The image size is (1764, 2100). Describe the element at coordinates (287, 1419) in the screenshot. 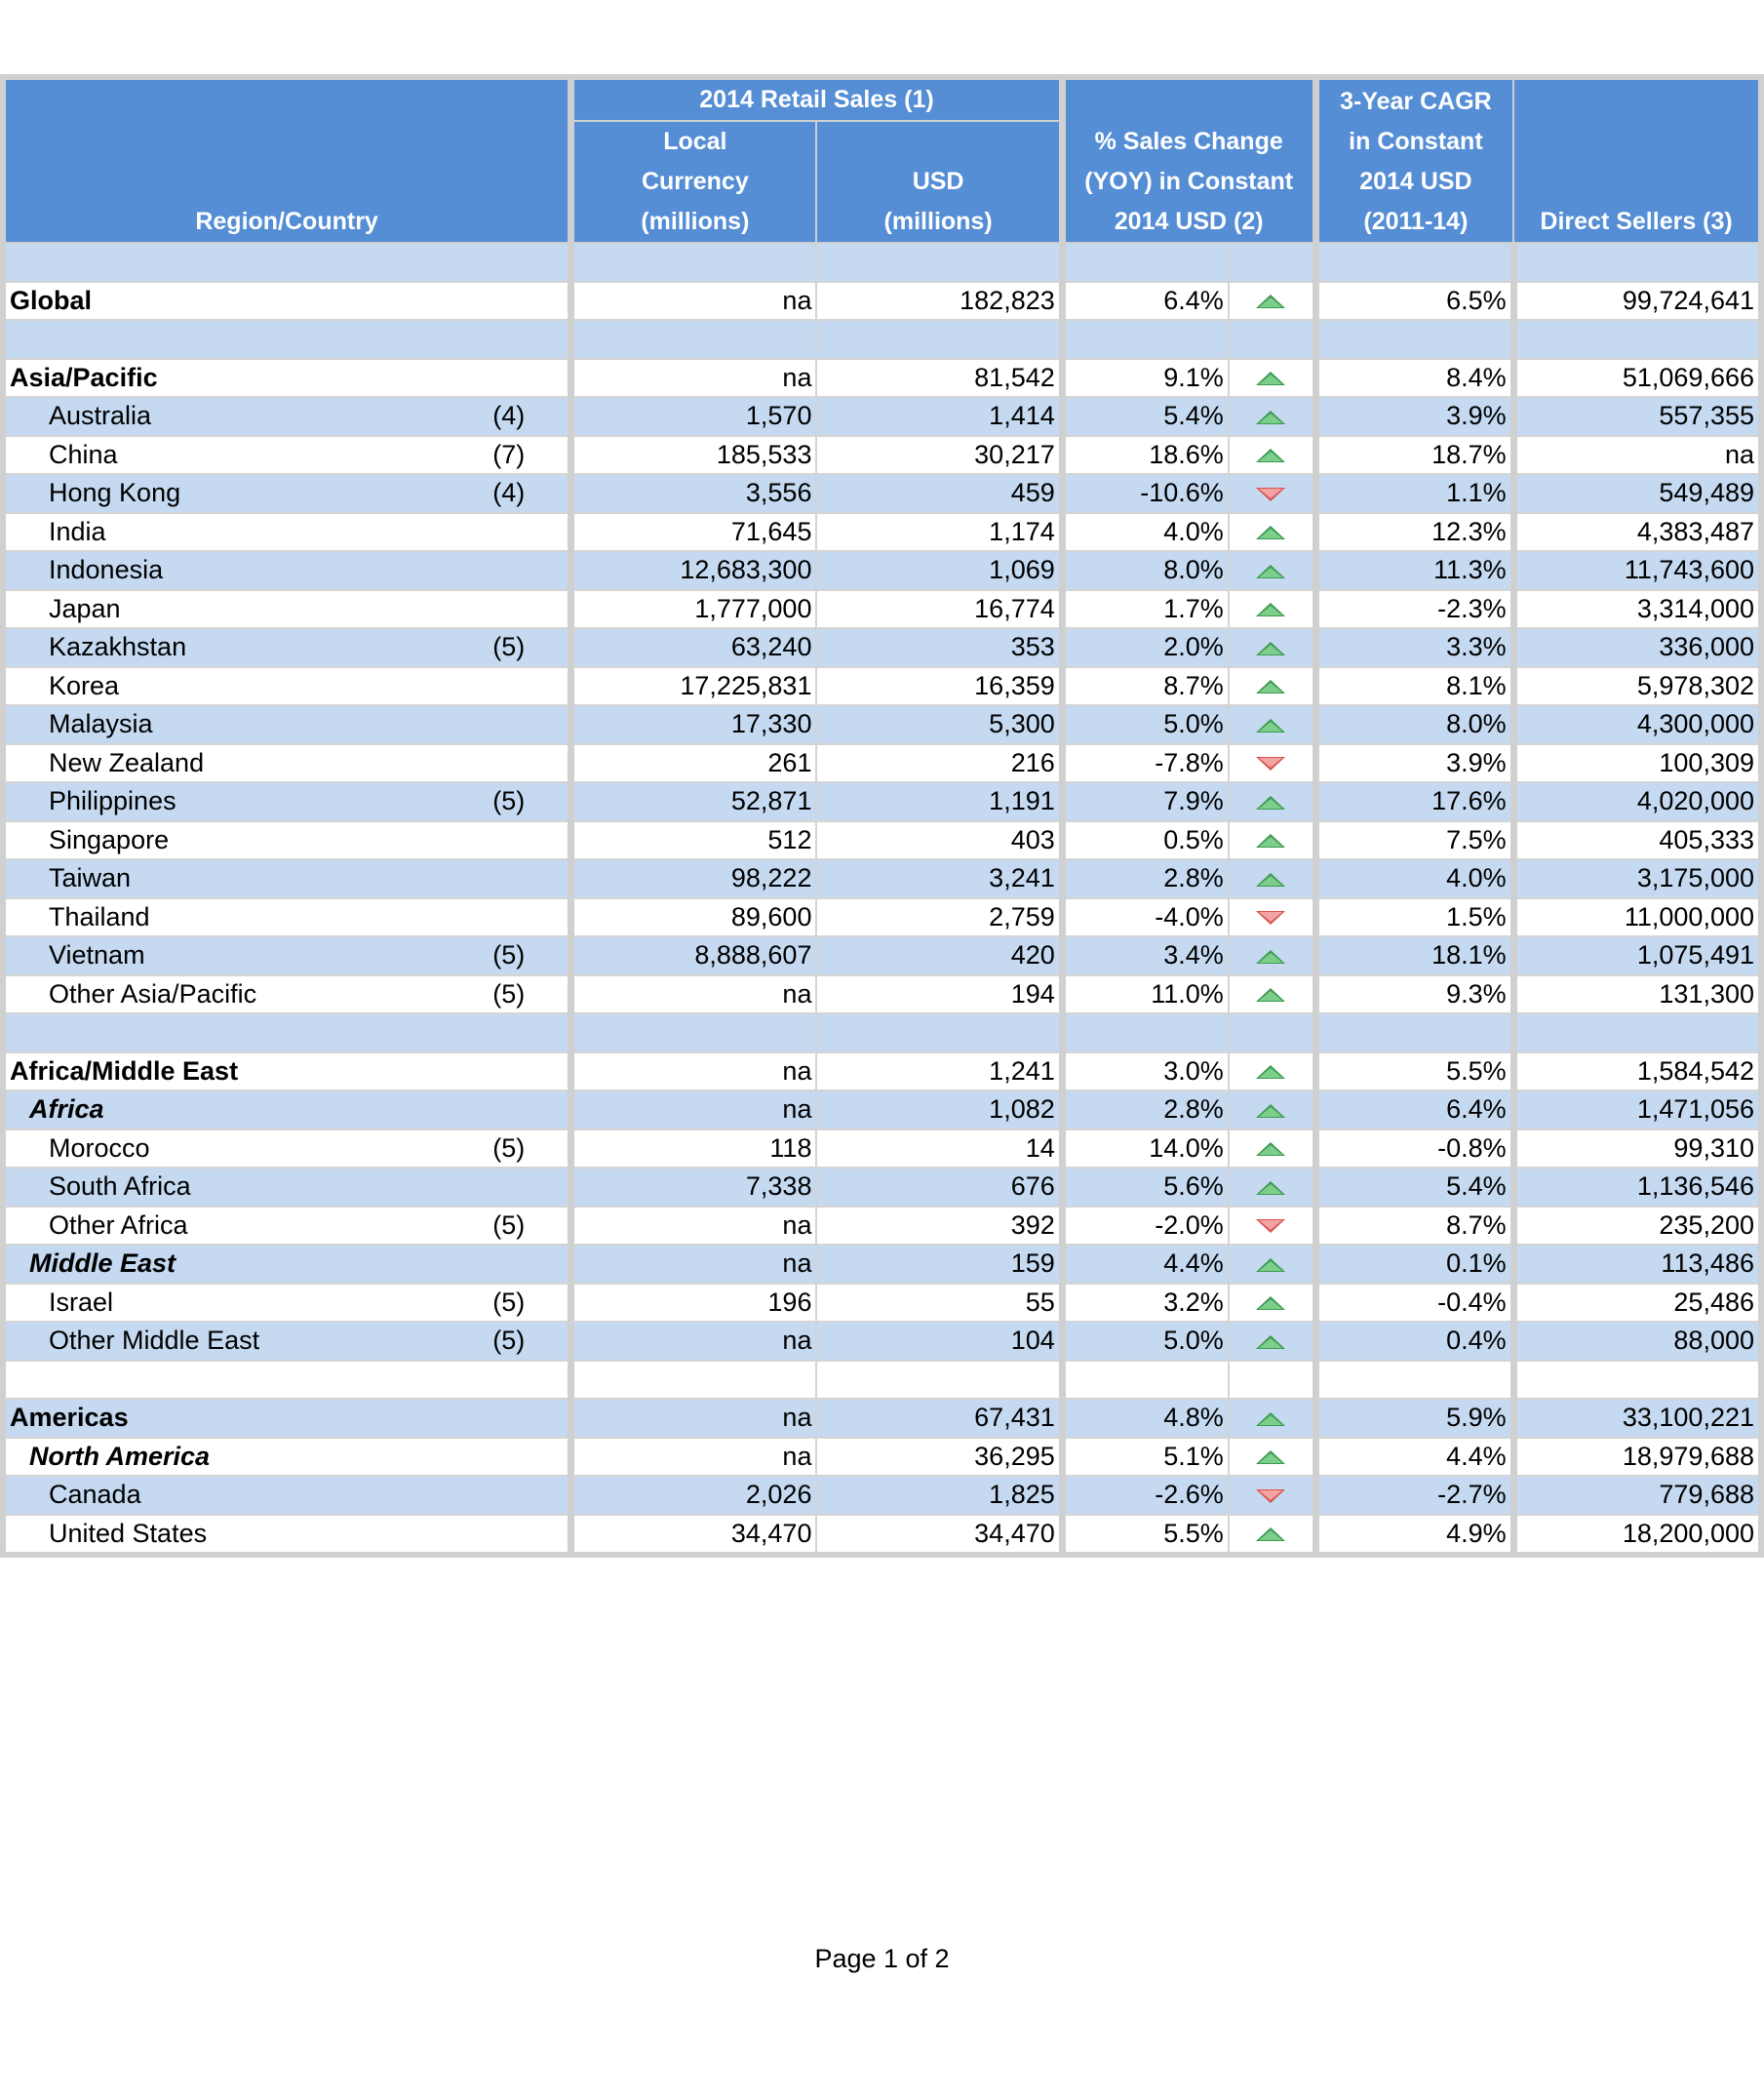

I see `region-cell: Americas` at that location.